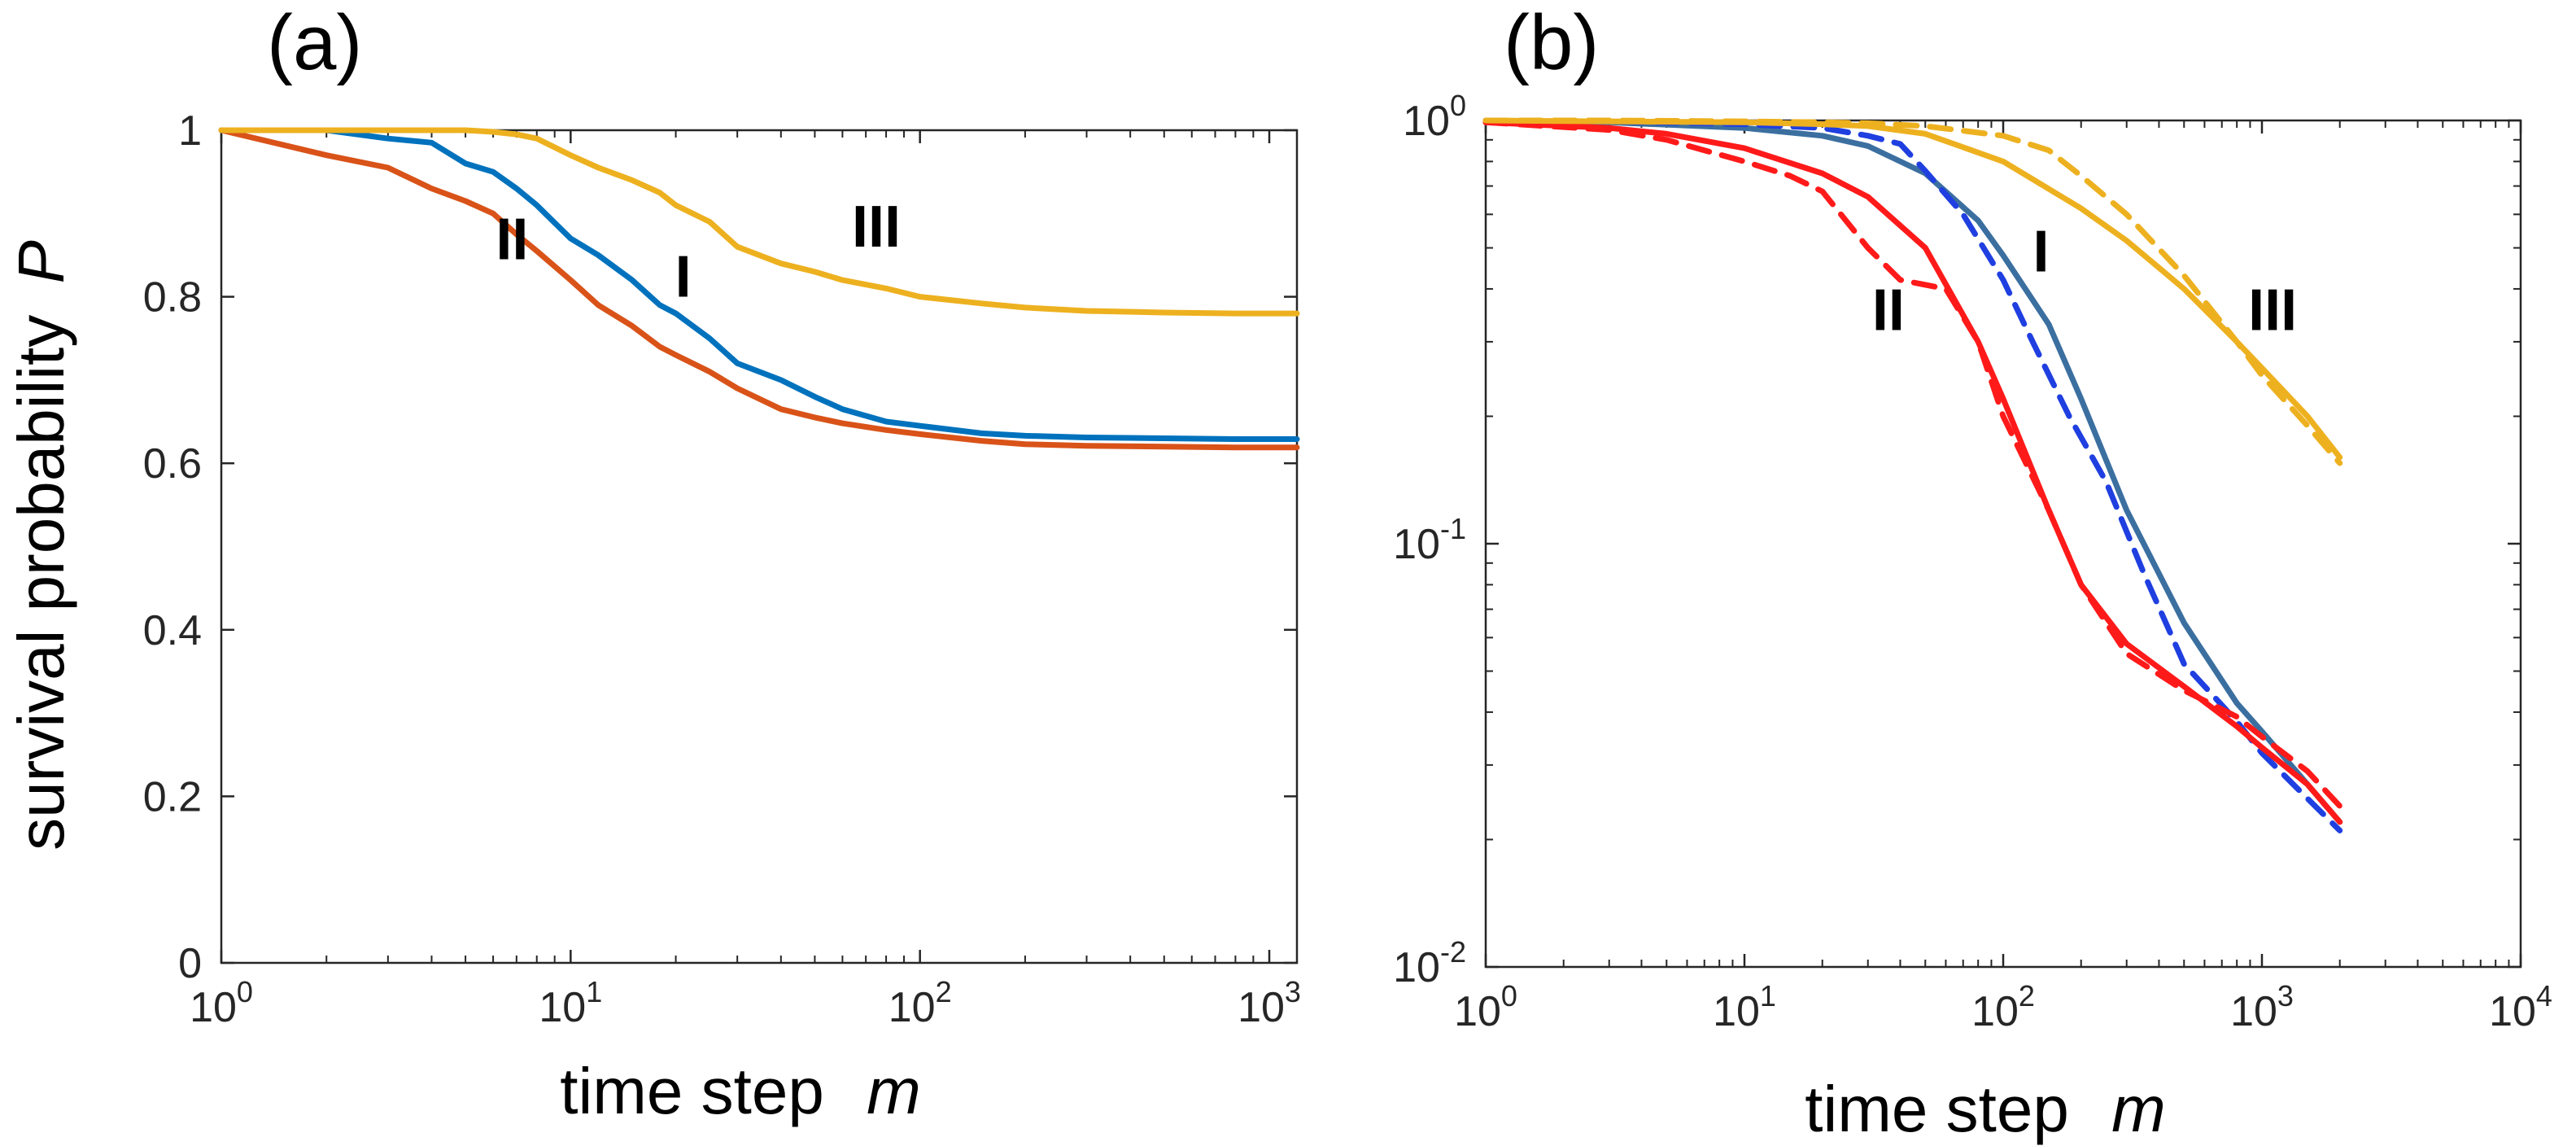  Describe the element at coordinates (172, 631) in the screenshot. I see `y-tick-label: 0.4` at that location.